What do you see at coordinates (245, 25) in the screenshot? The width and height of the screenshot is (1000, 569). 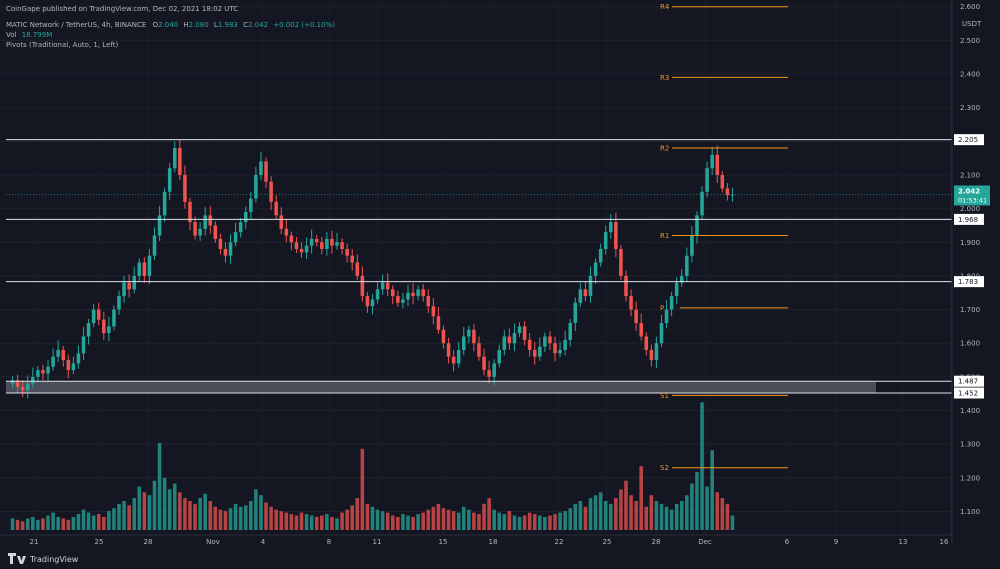 I see `ohlc-close-key: C` at bounding box center [245, 25].